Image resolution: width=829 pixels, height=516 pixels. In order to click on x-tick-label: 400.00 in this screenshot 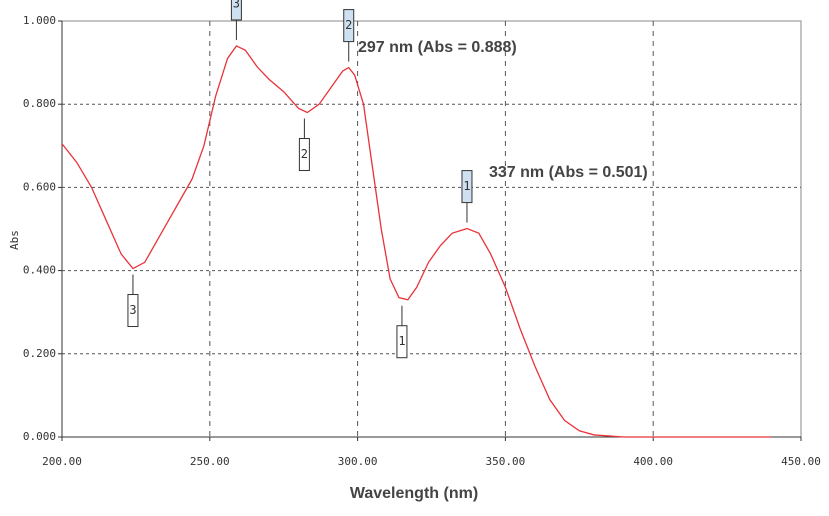, I will do `click(653, 461)`.